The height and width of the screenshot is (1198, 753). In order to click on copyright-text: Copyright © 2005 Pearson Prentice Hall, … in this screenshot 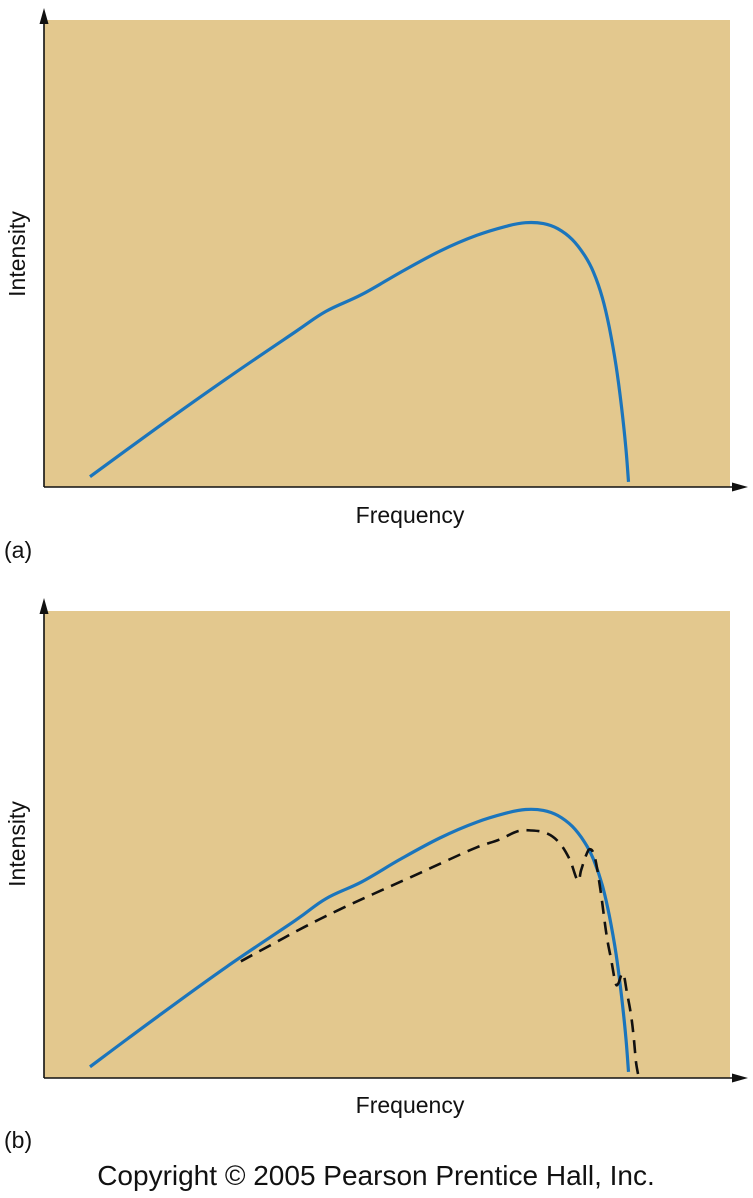, I will do `click(376, 1175)`.